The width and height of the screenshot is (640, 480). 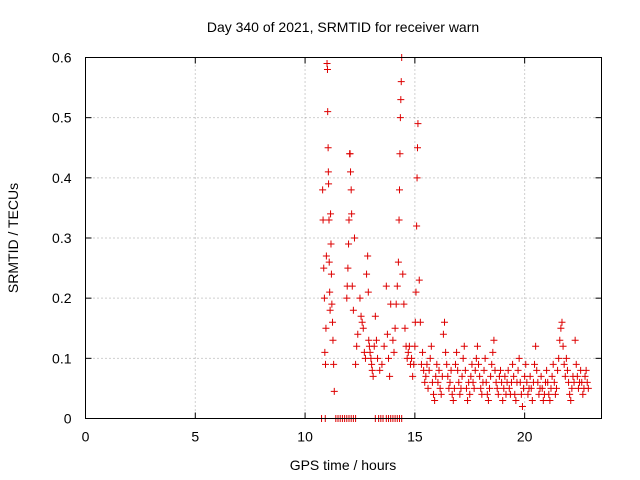 What do you see at coordinates (343, 465) in the screenshot?
I see `x-axis-label: GPS time / hours` at bounding box center [343, 465].